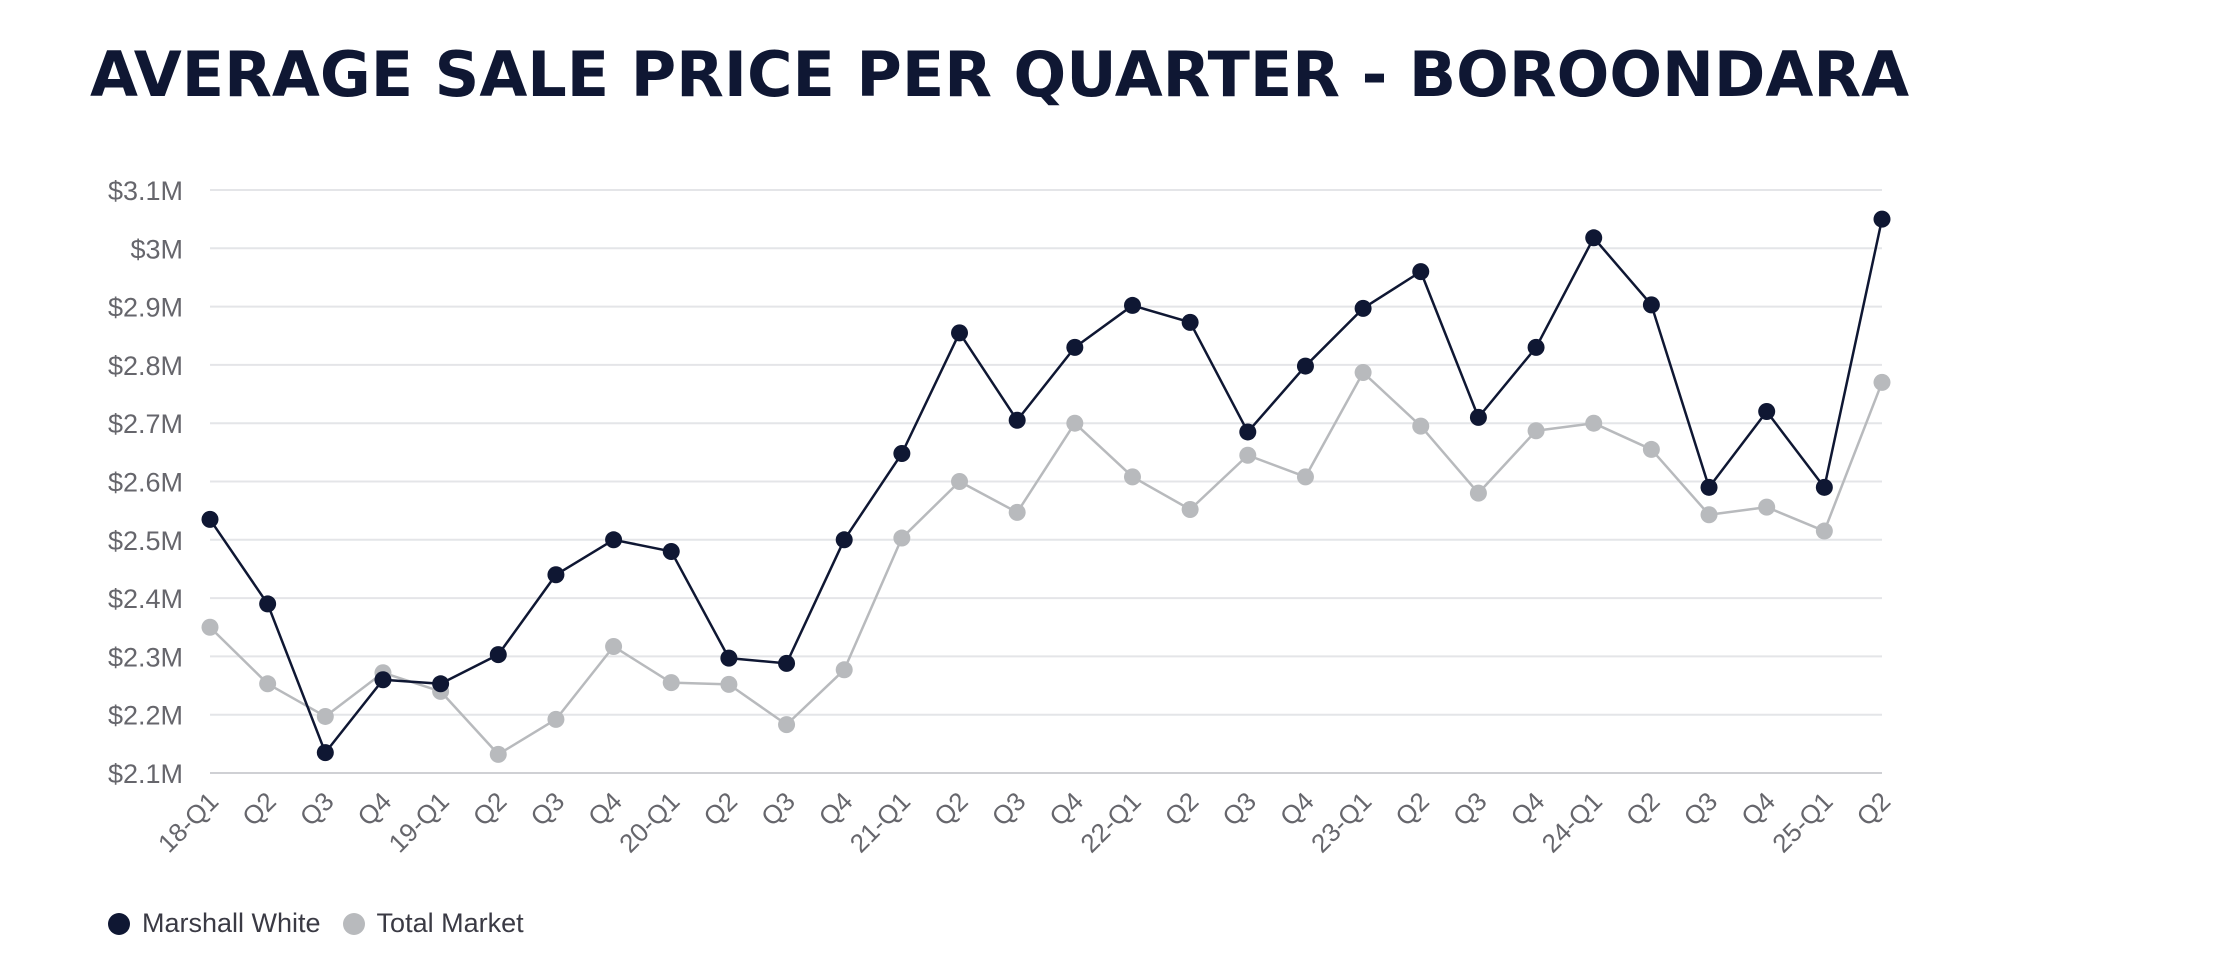 This screenshot has width=2213, height=961. I want to click on y-tick-label: $2.7M, so click(145, 424).